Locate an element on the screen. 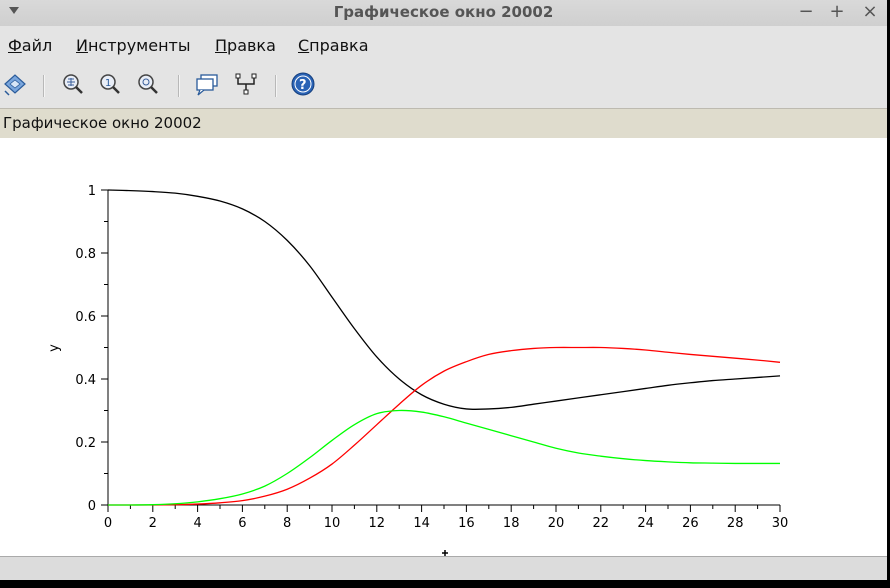 This screenshot has height=588, width=890. x-tick-label: 26 is located at coordinates (690, 523).